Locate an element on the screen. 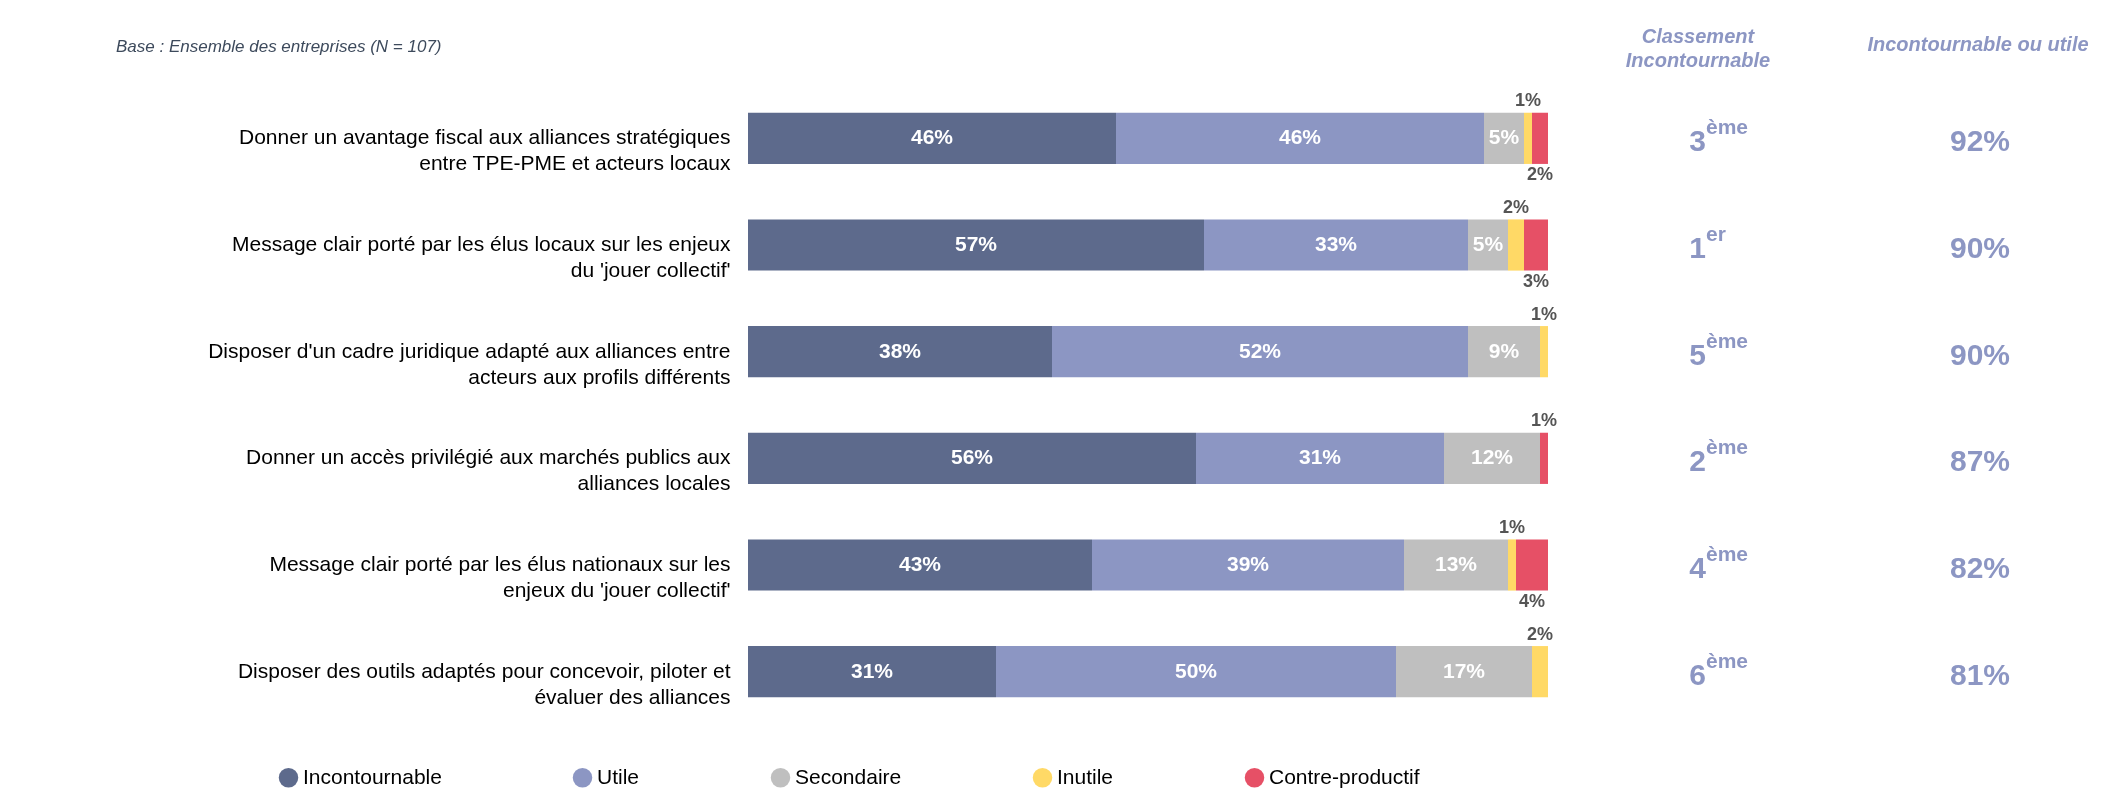 This screenshot has height=795, width=2119. data-label: 50% is located at coordinates (1196, 670).